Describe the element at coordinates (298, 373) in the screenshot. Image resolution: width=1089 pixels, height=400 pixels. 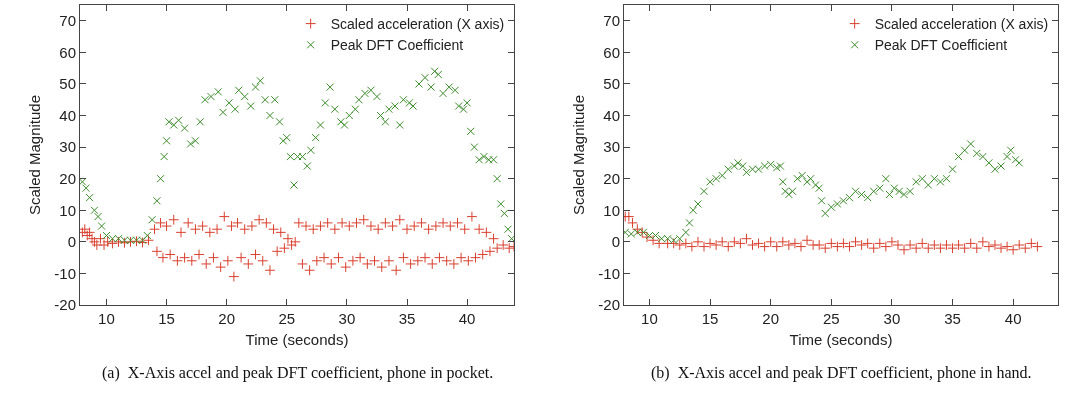
I see `text: (a) X-Axis accel and peak DFT coefficient, phone in pocket.` at that location.